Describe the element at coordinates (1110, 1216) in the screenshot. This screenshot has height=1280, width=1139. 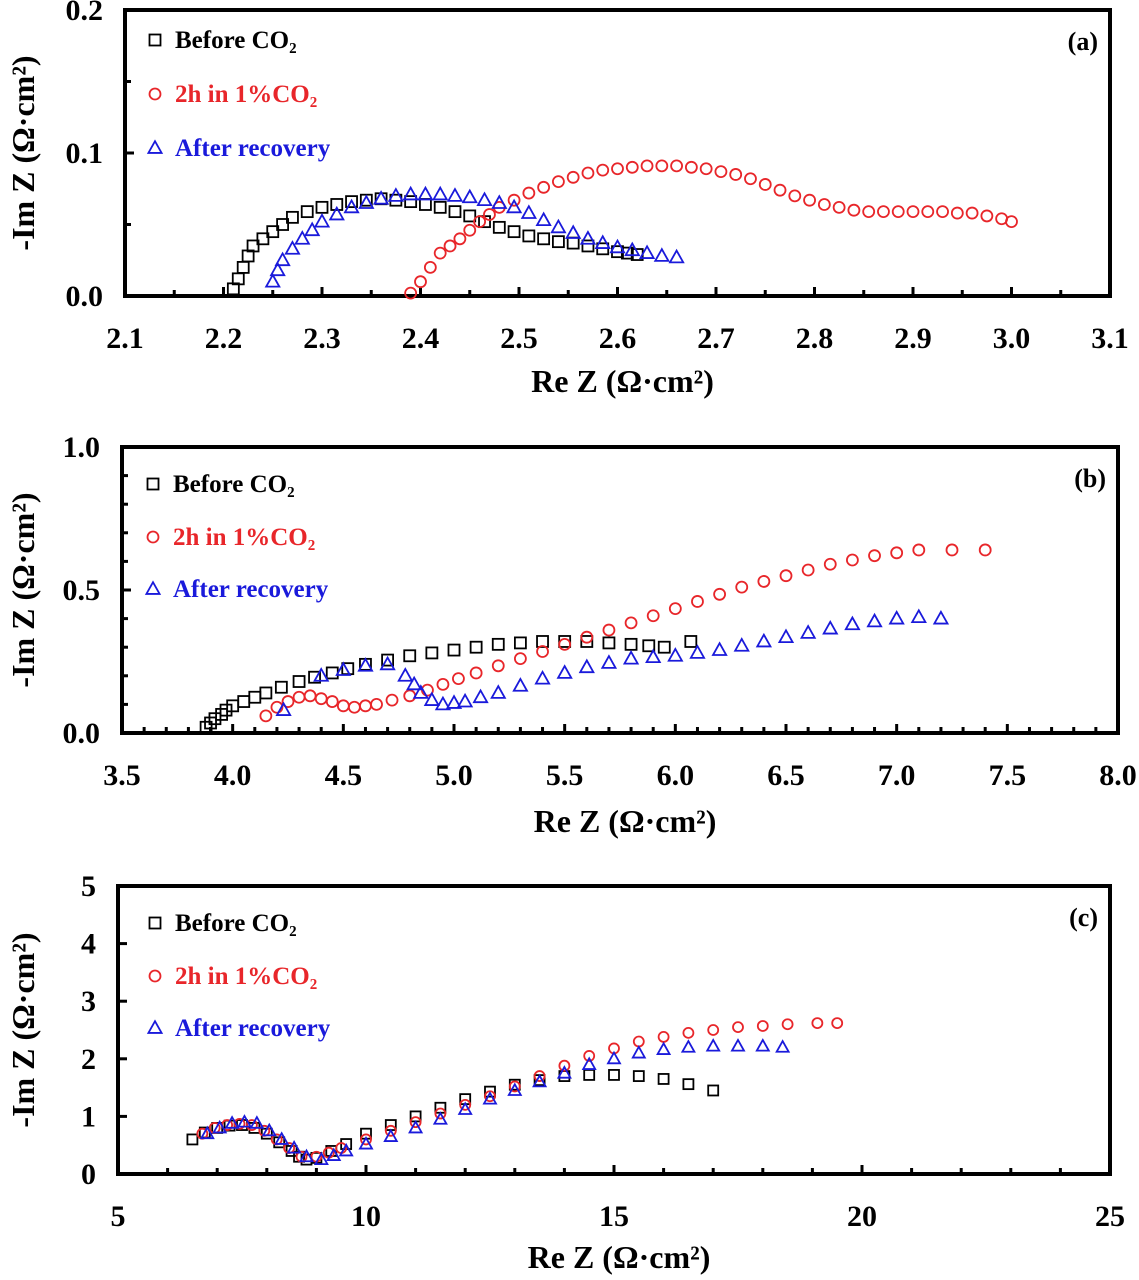
I see `x-tick-label: 25` at that location.